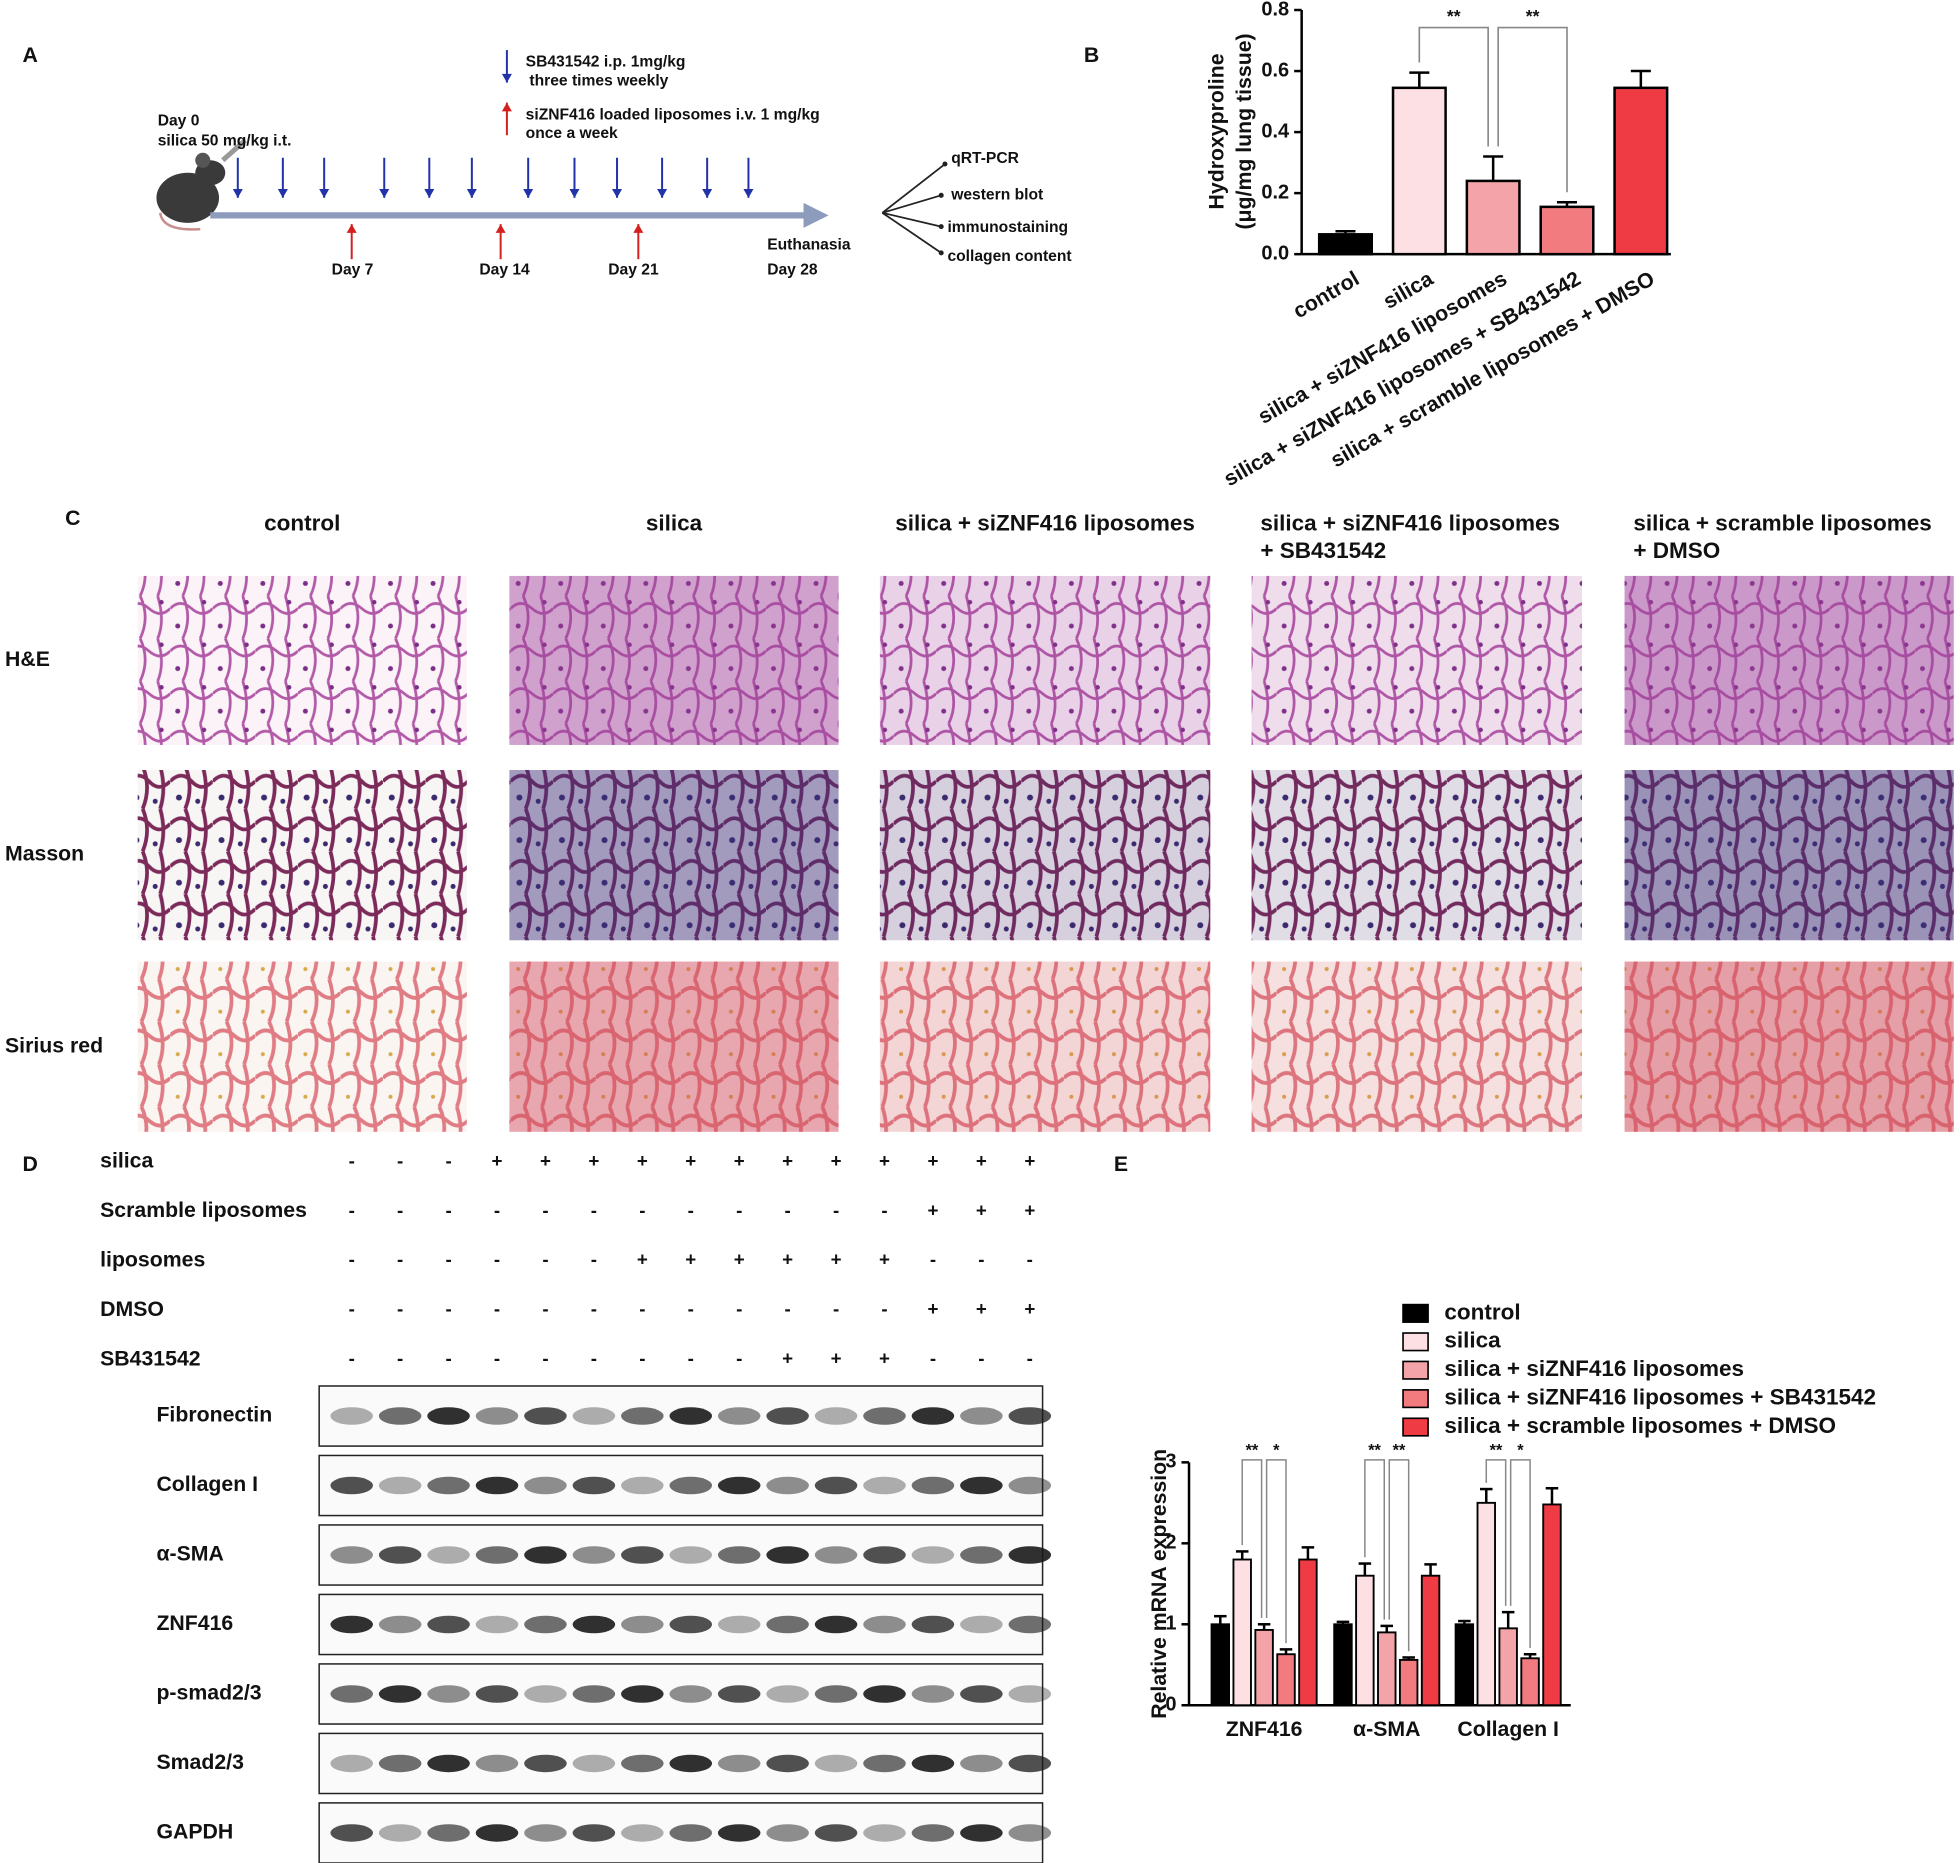  Describe the element at coordinates (27, 659) in the screenshot. I see `row-label: H&E` at that location.